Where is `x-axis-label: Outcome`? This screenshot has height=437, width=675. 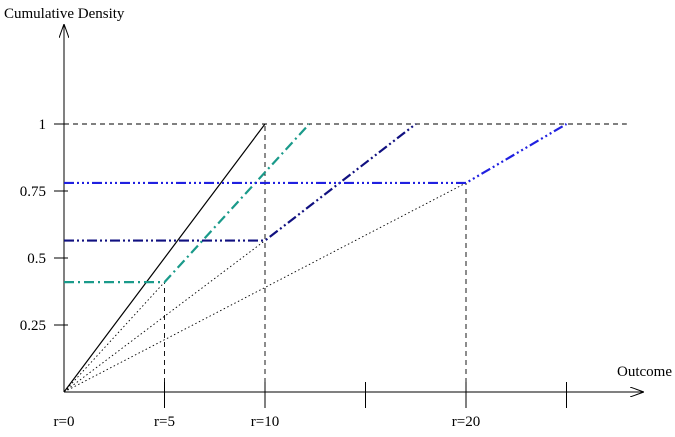 x-axis-label: Outcome is located at coordinates (644, 372).